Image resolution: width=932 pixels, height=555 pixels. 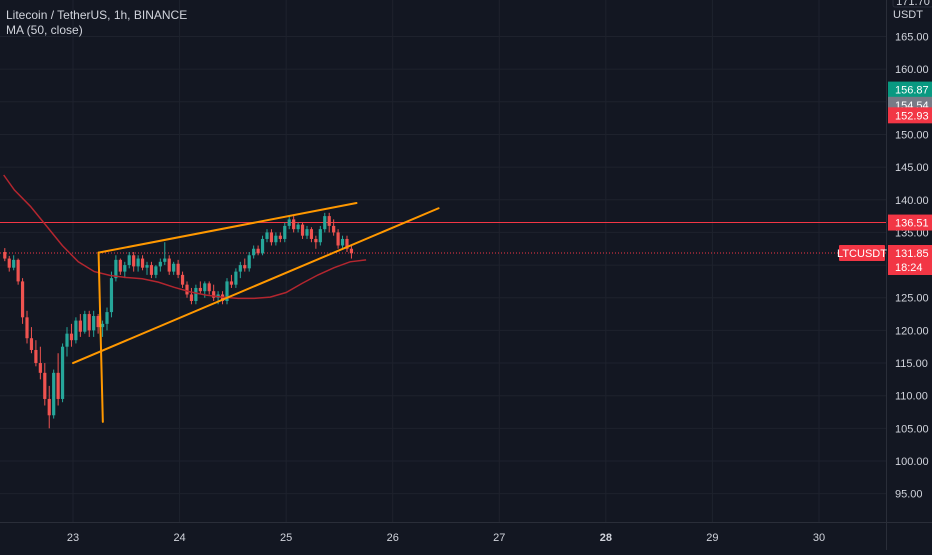 I want to click on price-tag-label: 156.87, so click(x=912, y=91).